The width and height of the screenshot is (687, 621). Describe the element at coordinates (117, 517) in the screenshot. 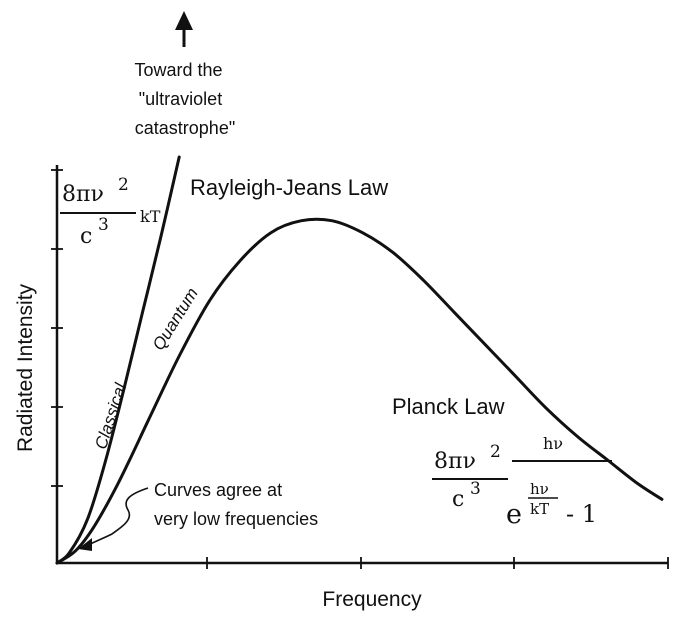

I see `callout-pointer` at that location.